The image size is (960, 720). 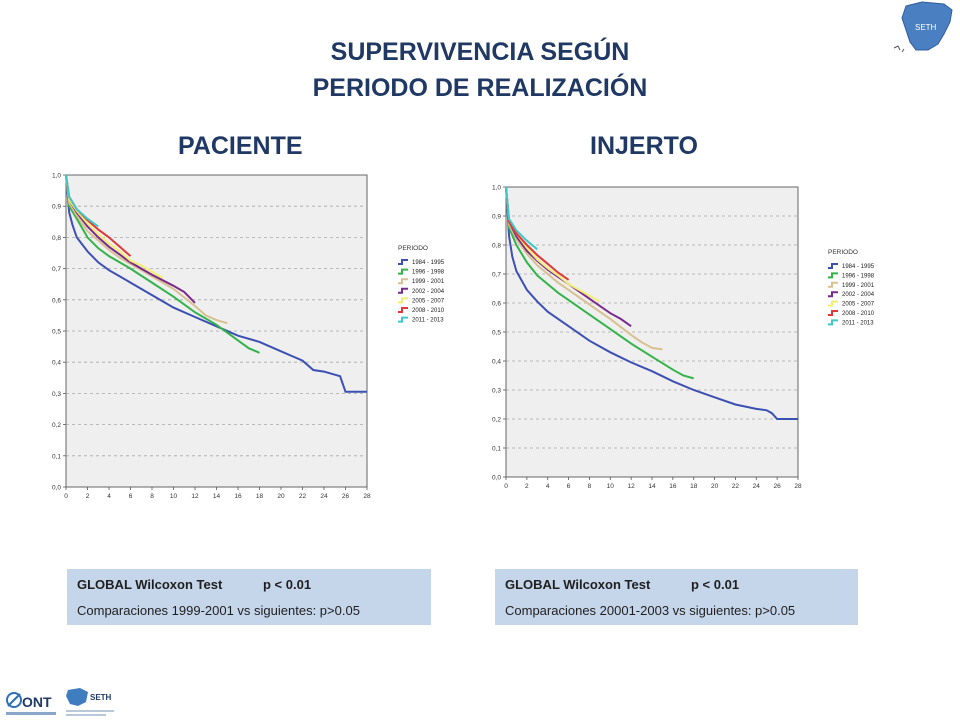 What do you see at coordinates (37, 702) in the screenshot?
I see `ont-logo-text: ONT` at bounding box center [37, 702].